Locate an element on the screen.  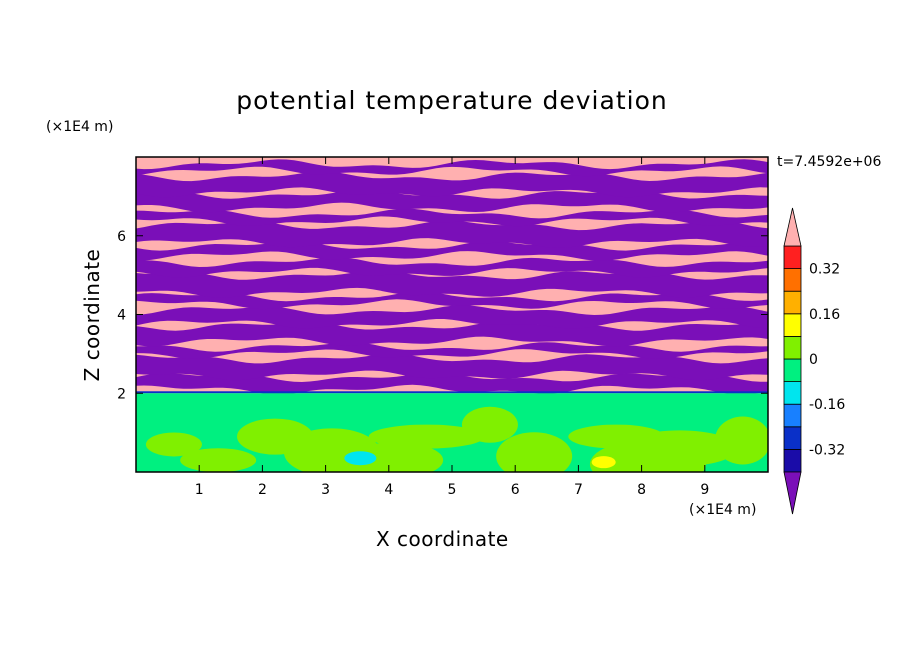
colorbar-tick-label: -0.32 is located at coordinates (827, 450).